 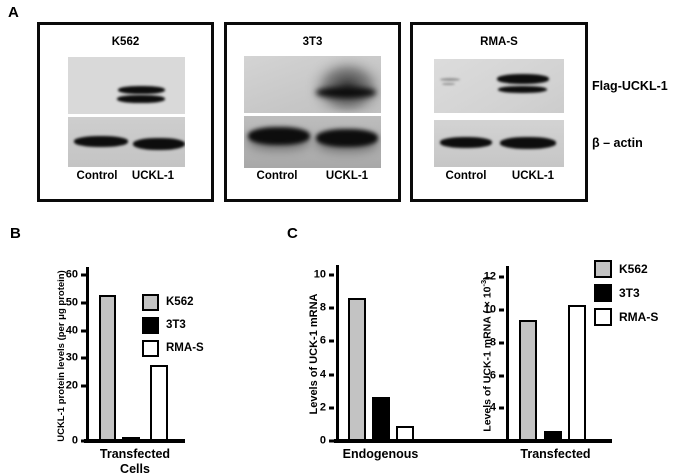 I want to click on y-tick-label: 8, so click(x=322, y=307).